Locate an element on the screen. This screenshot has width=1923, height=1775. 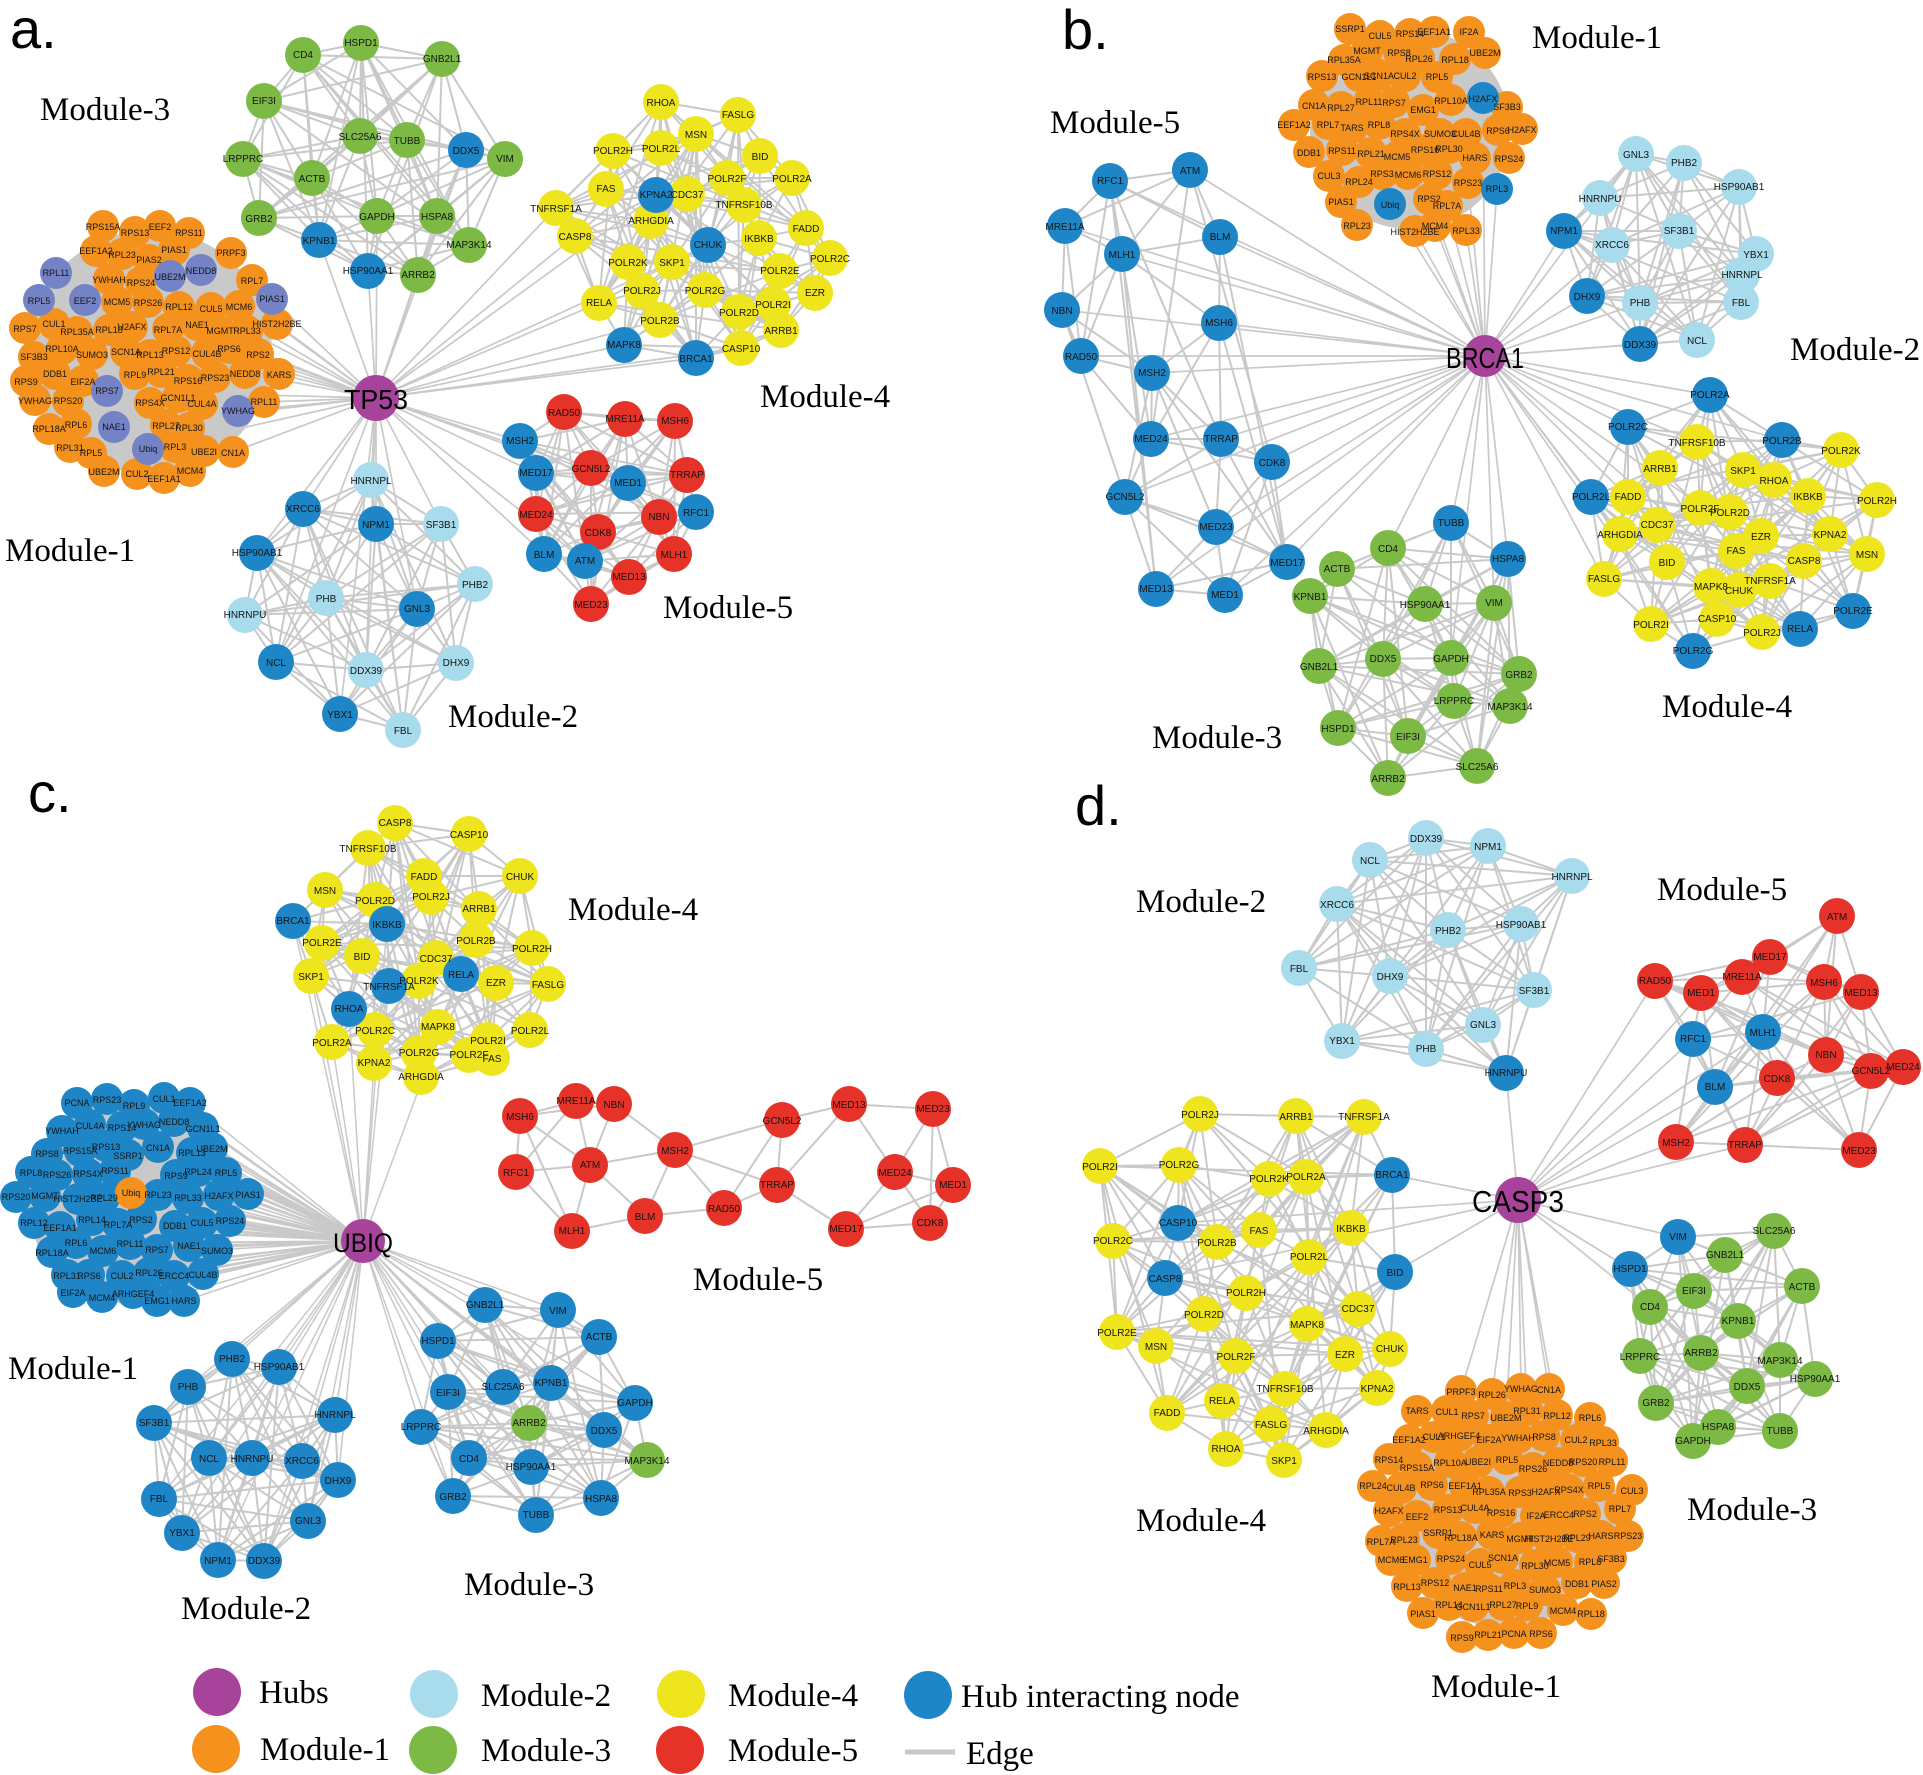
svg-text: RPL9 is located at coordinates (135, 375).